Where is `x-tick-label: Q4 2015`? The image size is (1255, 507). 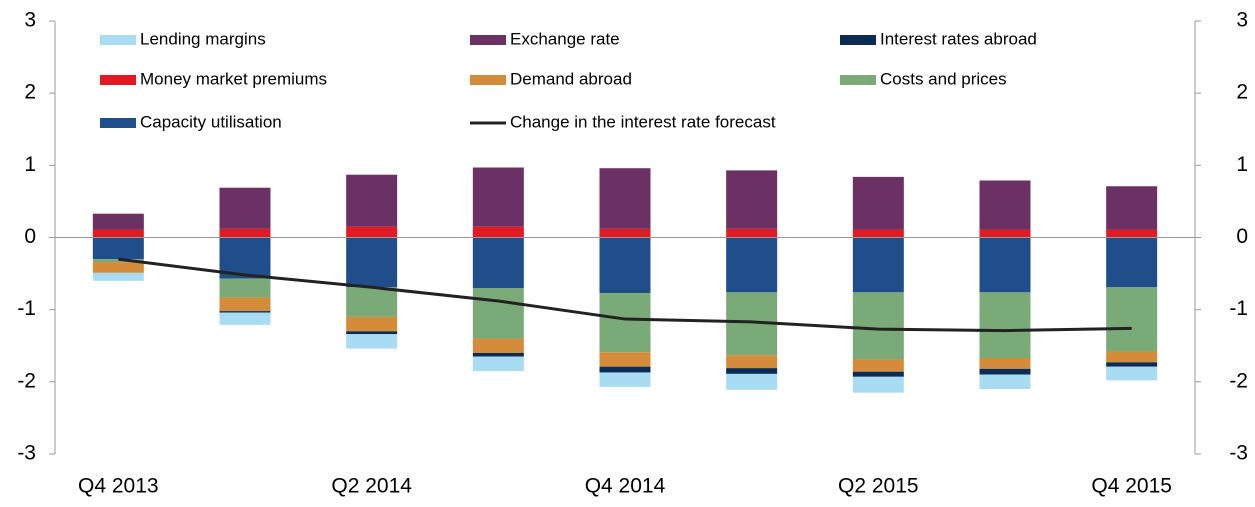
x-tick-label: Q4 2015 is located at coordinates (1131, 486).